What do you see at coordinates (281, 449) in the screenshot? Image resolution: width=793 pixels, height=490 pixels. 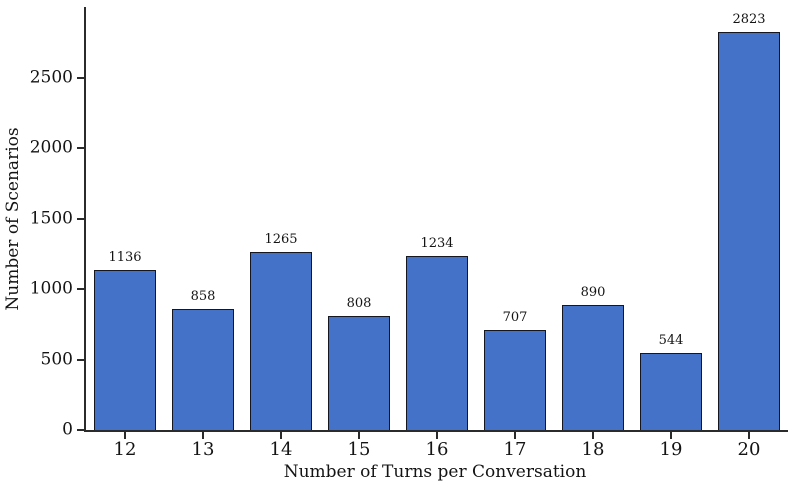 I see `x-tick-label: 14` at bounding box center [281, 449].